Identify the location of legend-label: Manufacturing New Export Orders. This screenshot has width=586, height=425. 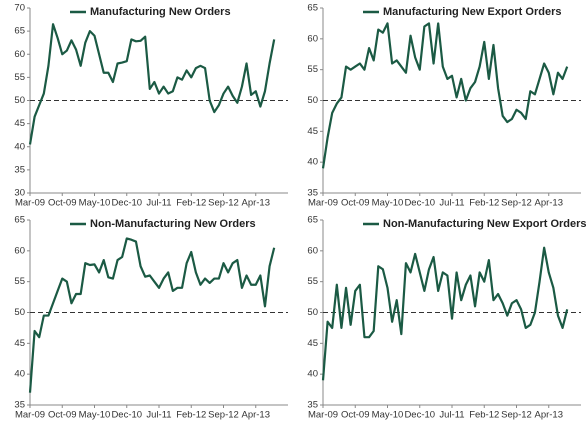
(472, 12).